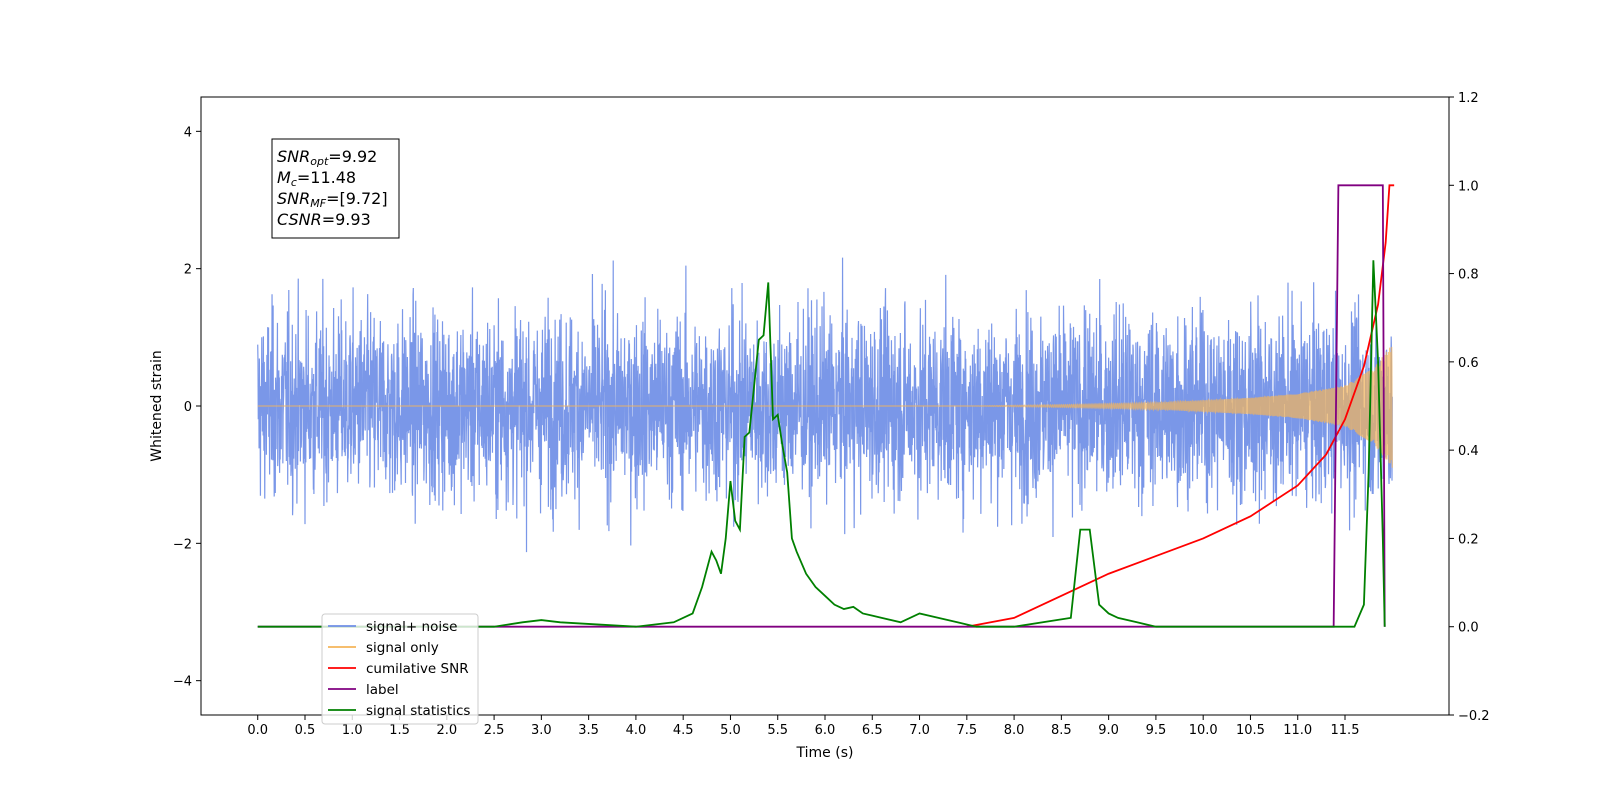 Image resolution: width=1600 pixels, height=800 pixels. What do you see at coordinates (316, 178) in the screenshot?
I see `annotation-line: Mc=11.48` at bounding box center [316, 178].